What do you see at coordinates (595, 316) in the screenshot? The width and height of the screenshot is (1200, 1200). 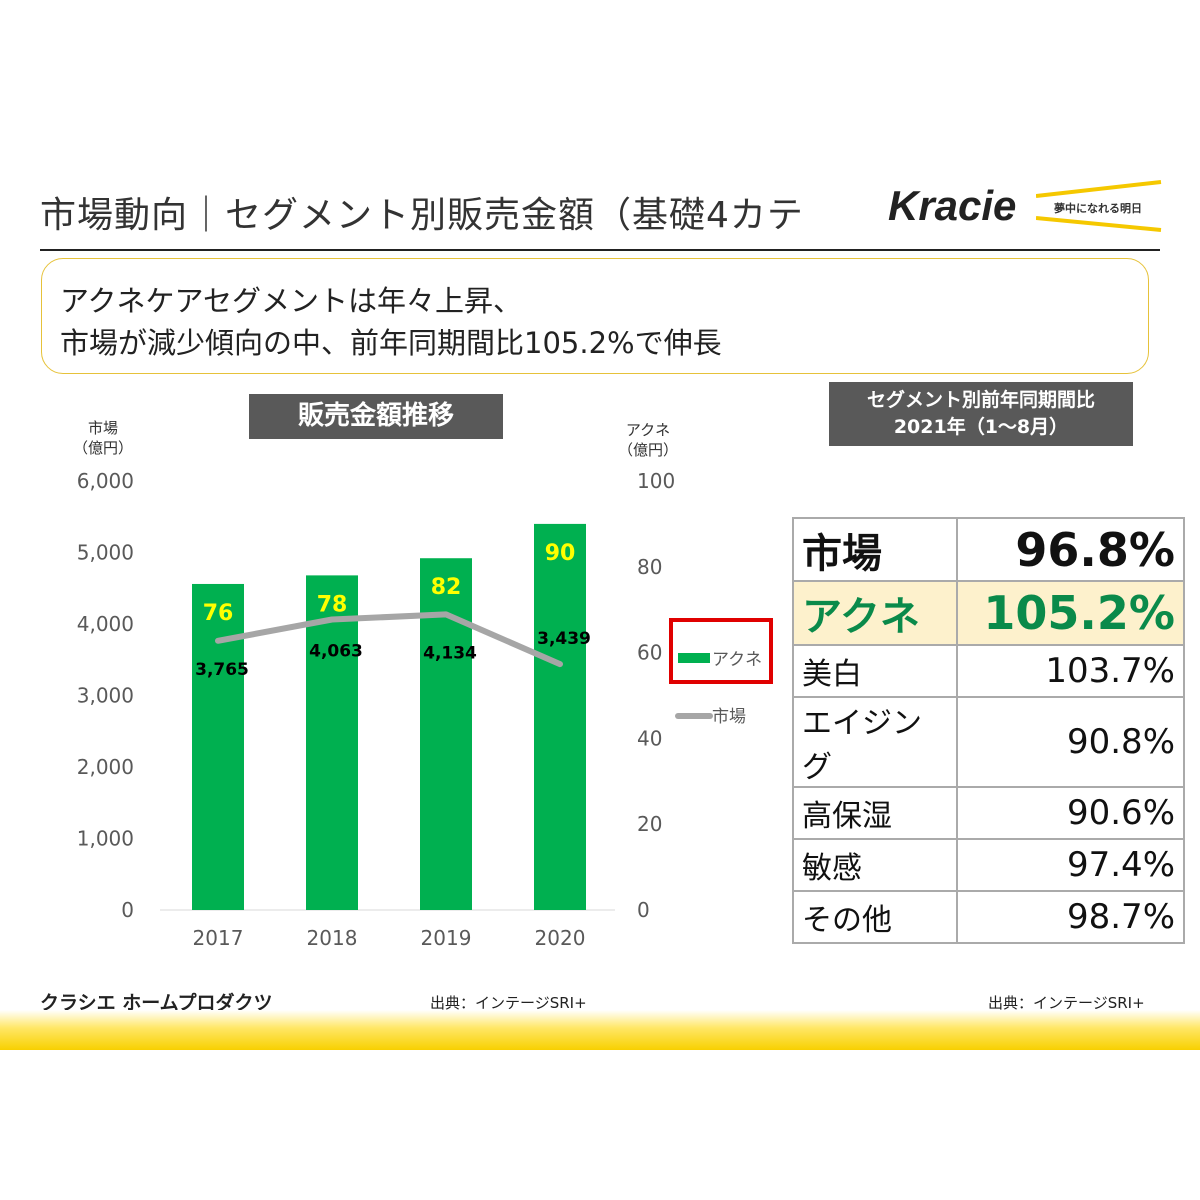 I see `key-message-box` at bounding box center [595, 316].